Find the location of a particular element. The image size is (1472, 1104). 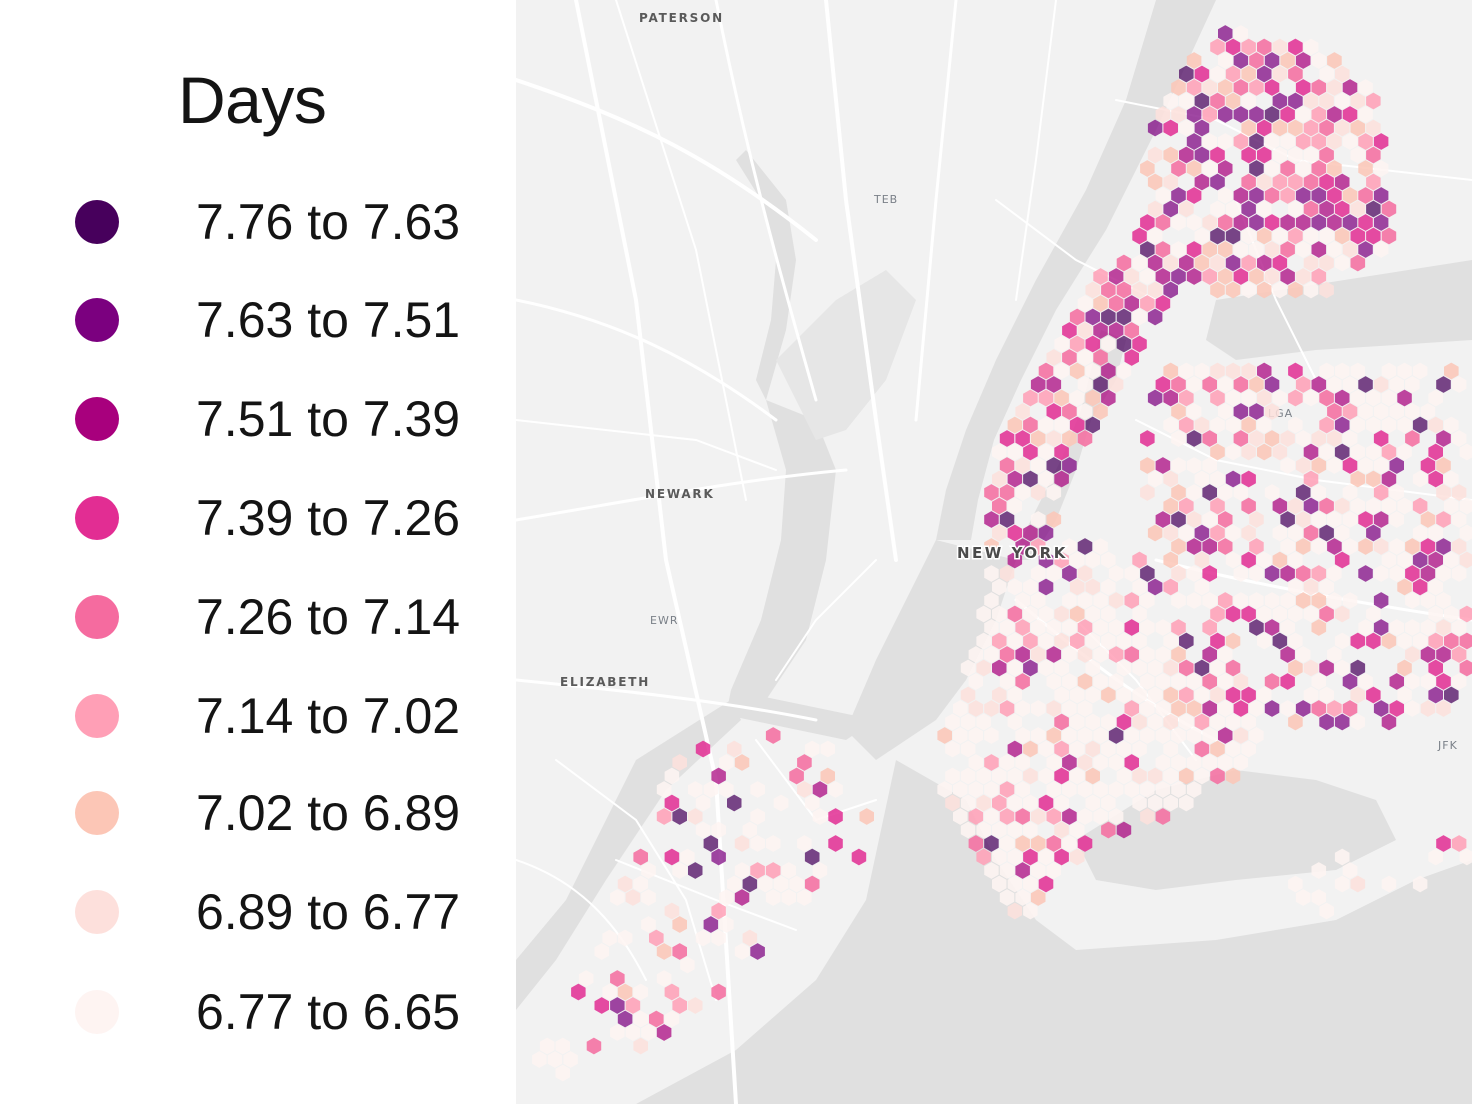

legend-item: 6.89 to 6.77 is located at coordinates (258, 912).